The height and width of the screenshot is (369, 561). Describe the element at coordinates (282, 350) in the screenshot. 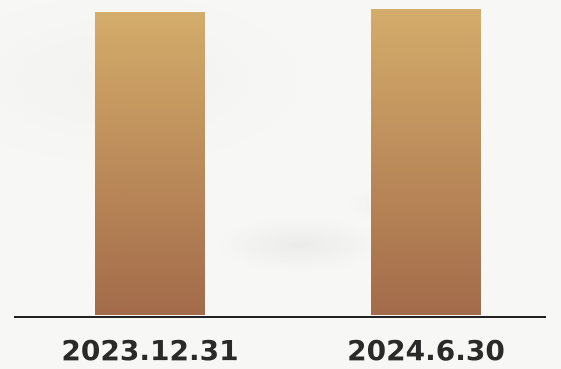

I see `x-tick-labels: 2023.12.31 2024.6.30` at that location.